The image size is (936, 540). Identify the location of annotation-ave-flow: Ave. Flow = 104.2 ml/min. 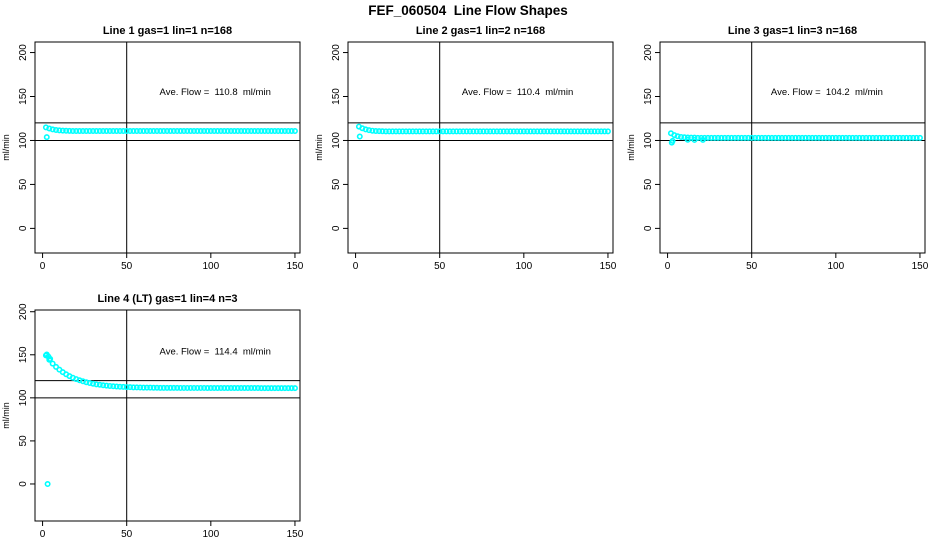
(827, 92).